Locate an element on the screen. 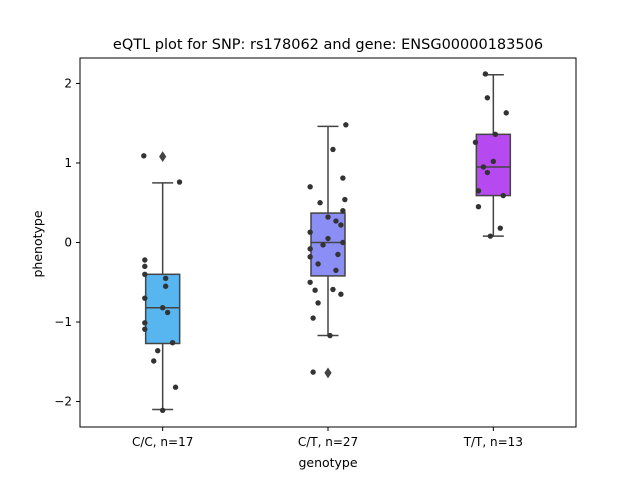  x-tick-label: C/T, n=27 is located at coordinates (328, 442).